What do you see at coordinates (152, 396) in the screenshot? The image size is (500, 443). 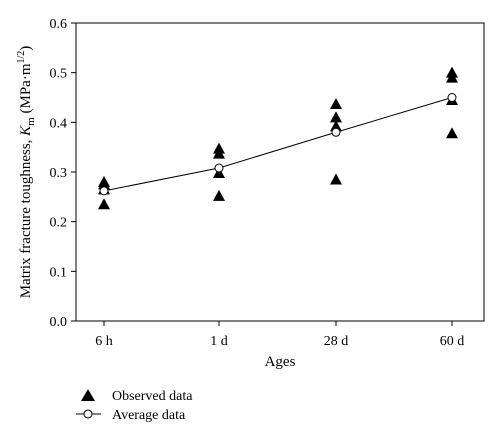 I see `legend-label-observed: Observed data` at bounding box center [152, 396].